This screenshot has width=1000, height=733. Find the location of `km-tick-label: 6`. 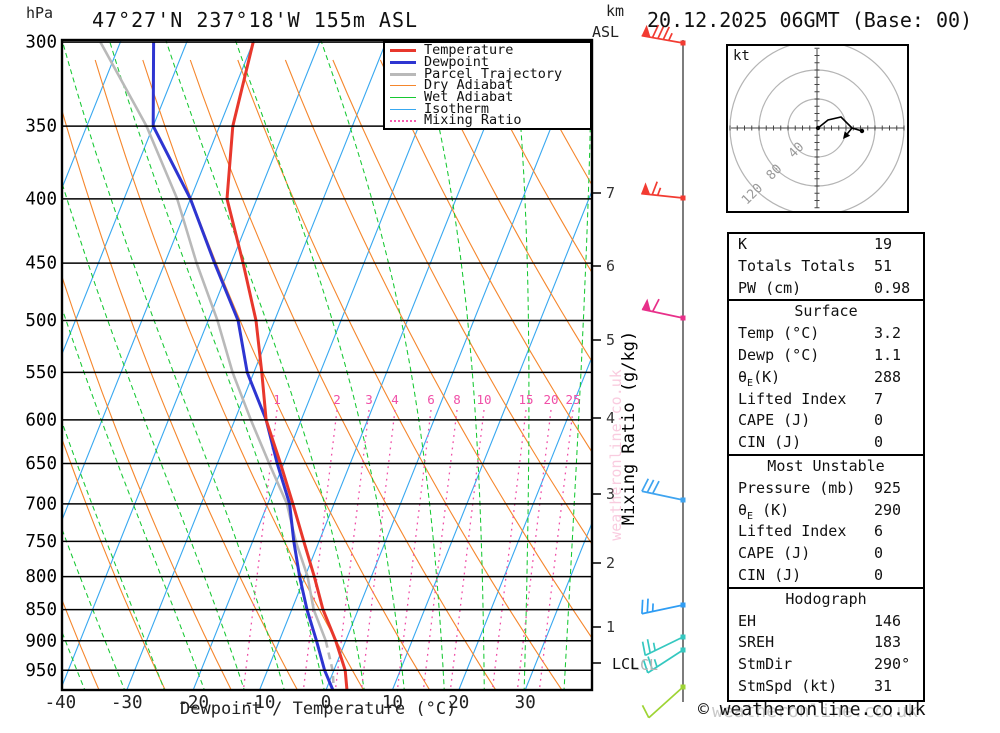

km-tick-label: 6 is located at coordinates (610, 266).